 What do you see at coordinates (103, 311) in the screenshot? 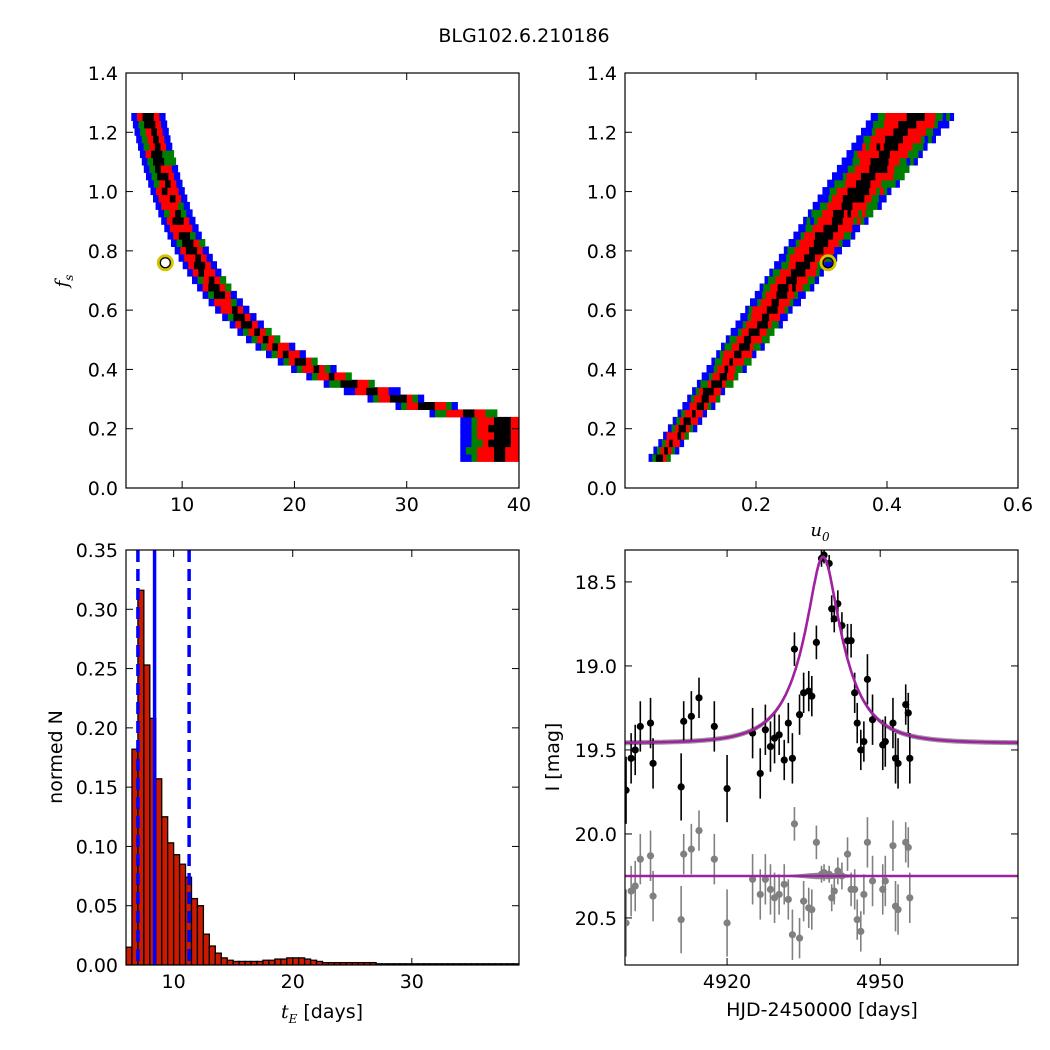
I see `y-tick-label: 0.6` at bounding box center [103, 311].